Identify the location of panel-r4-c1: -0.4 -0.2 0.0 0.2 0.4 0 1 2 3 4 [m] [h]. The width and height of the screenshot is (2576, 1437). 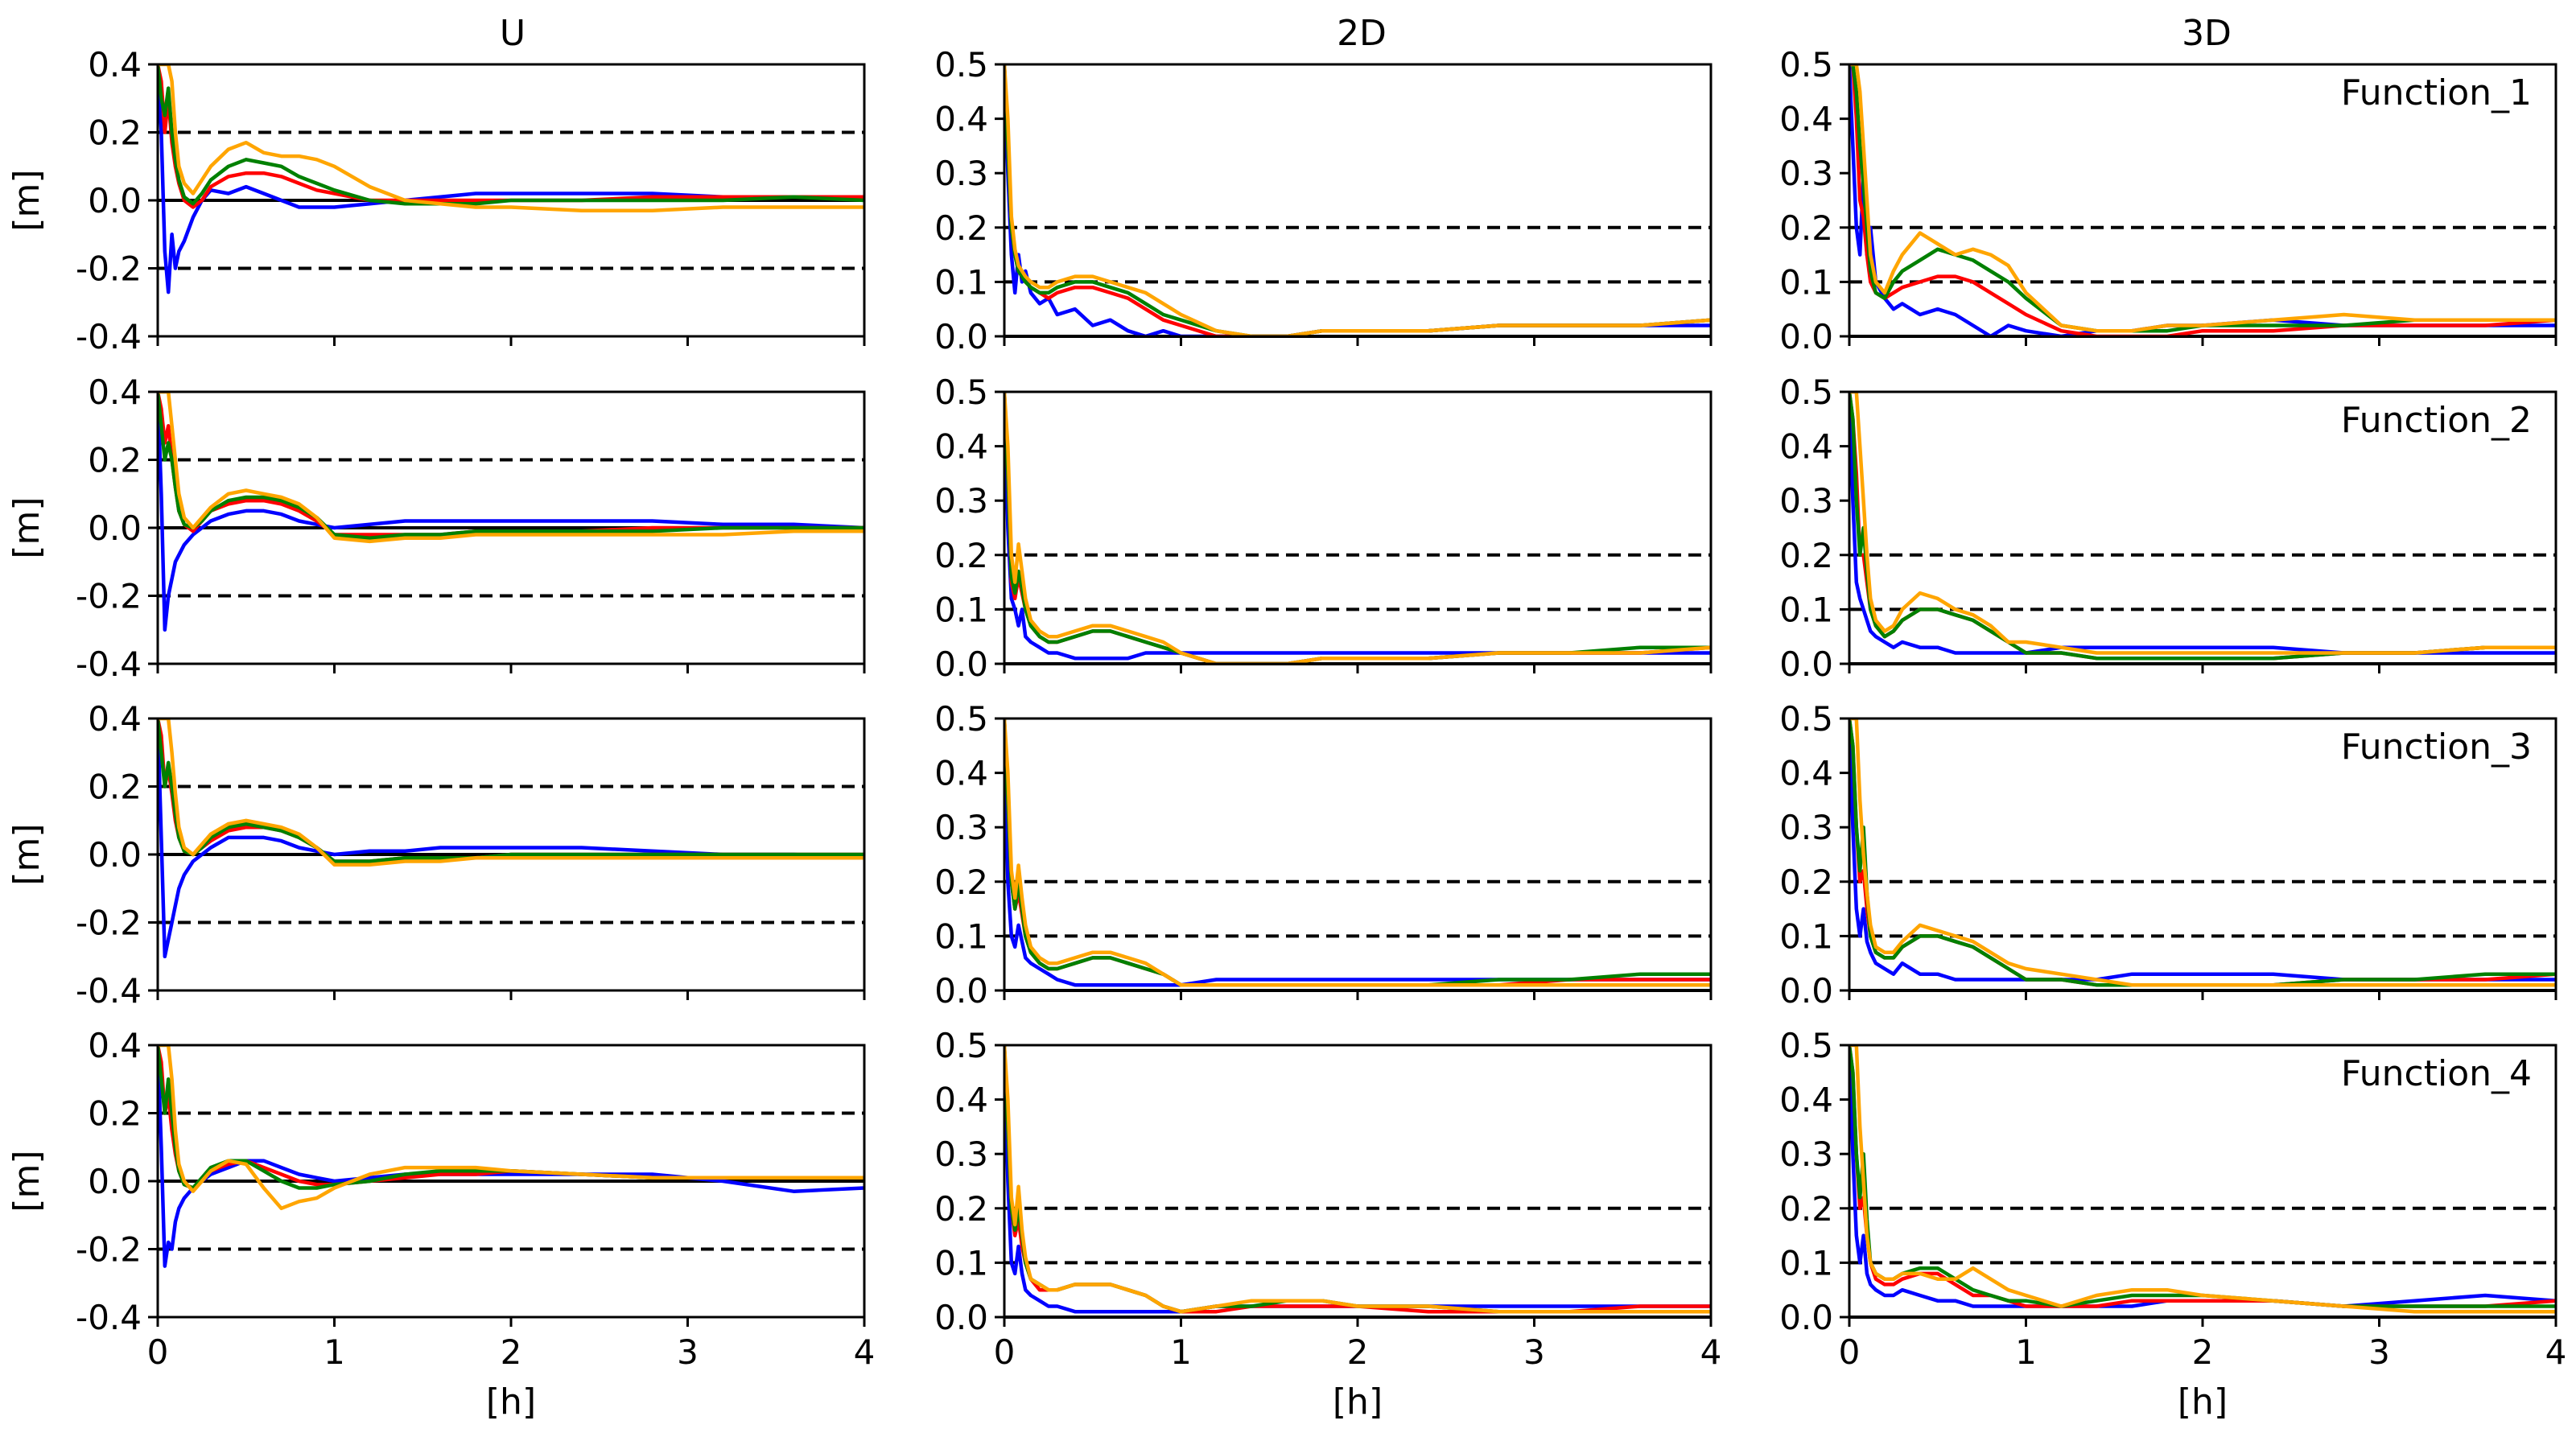
(440, 1224).